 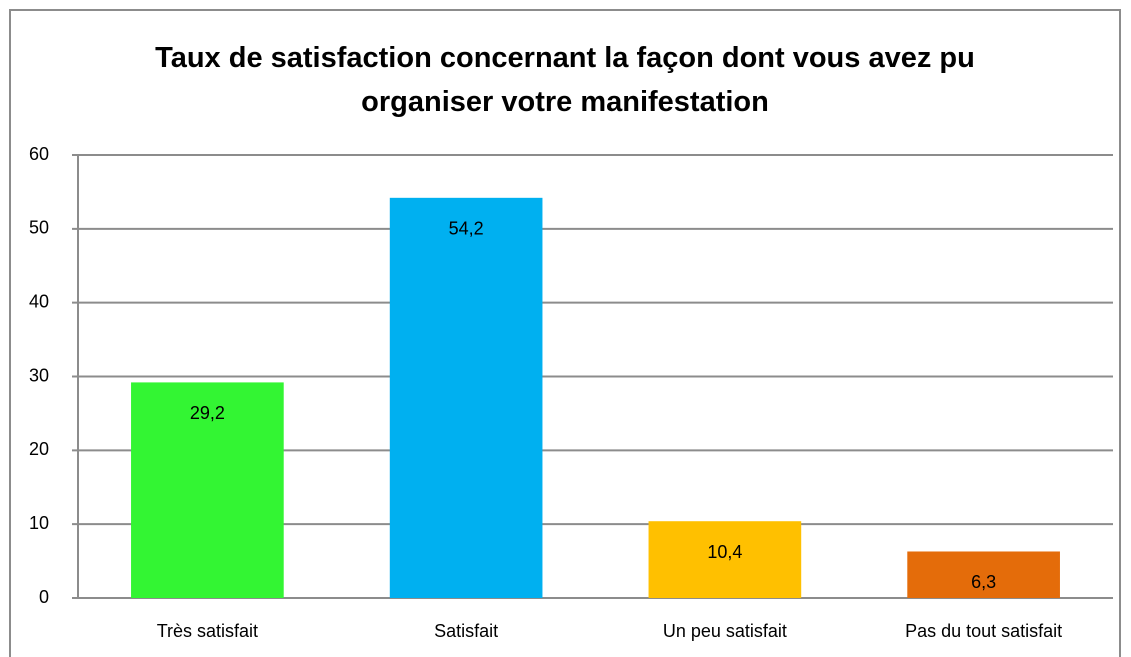 I want to click on y-tick-label: 30, so click(x=39, y=375).